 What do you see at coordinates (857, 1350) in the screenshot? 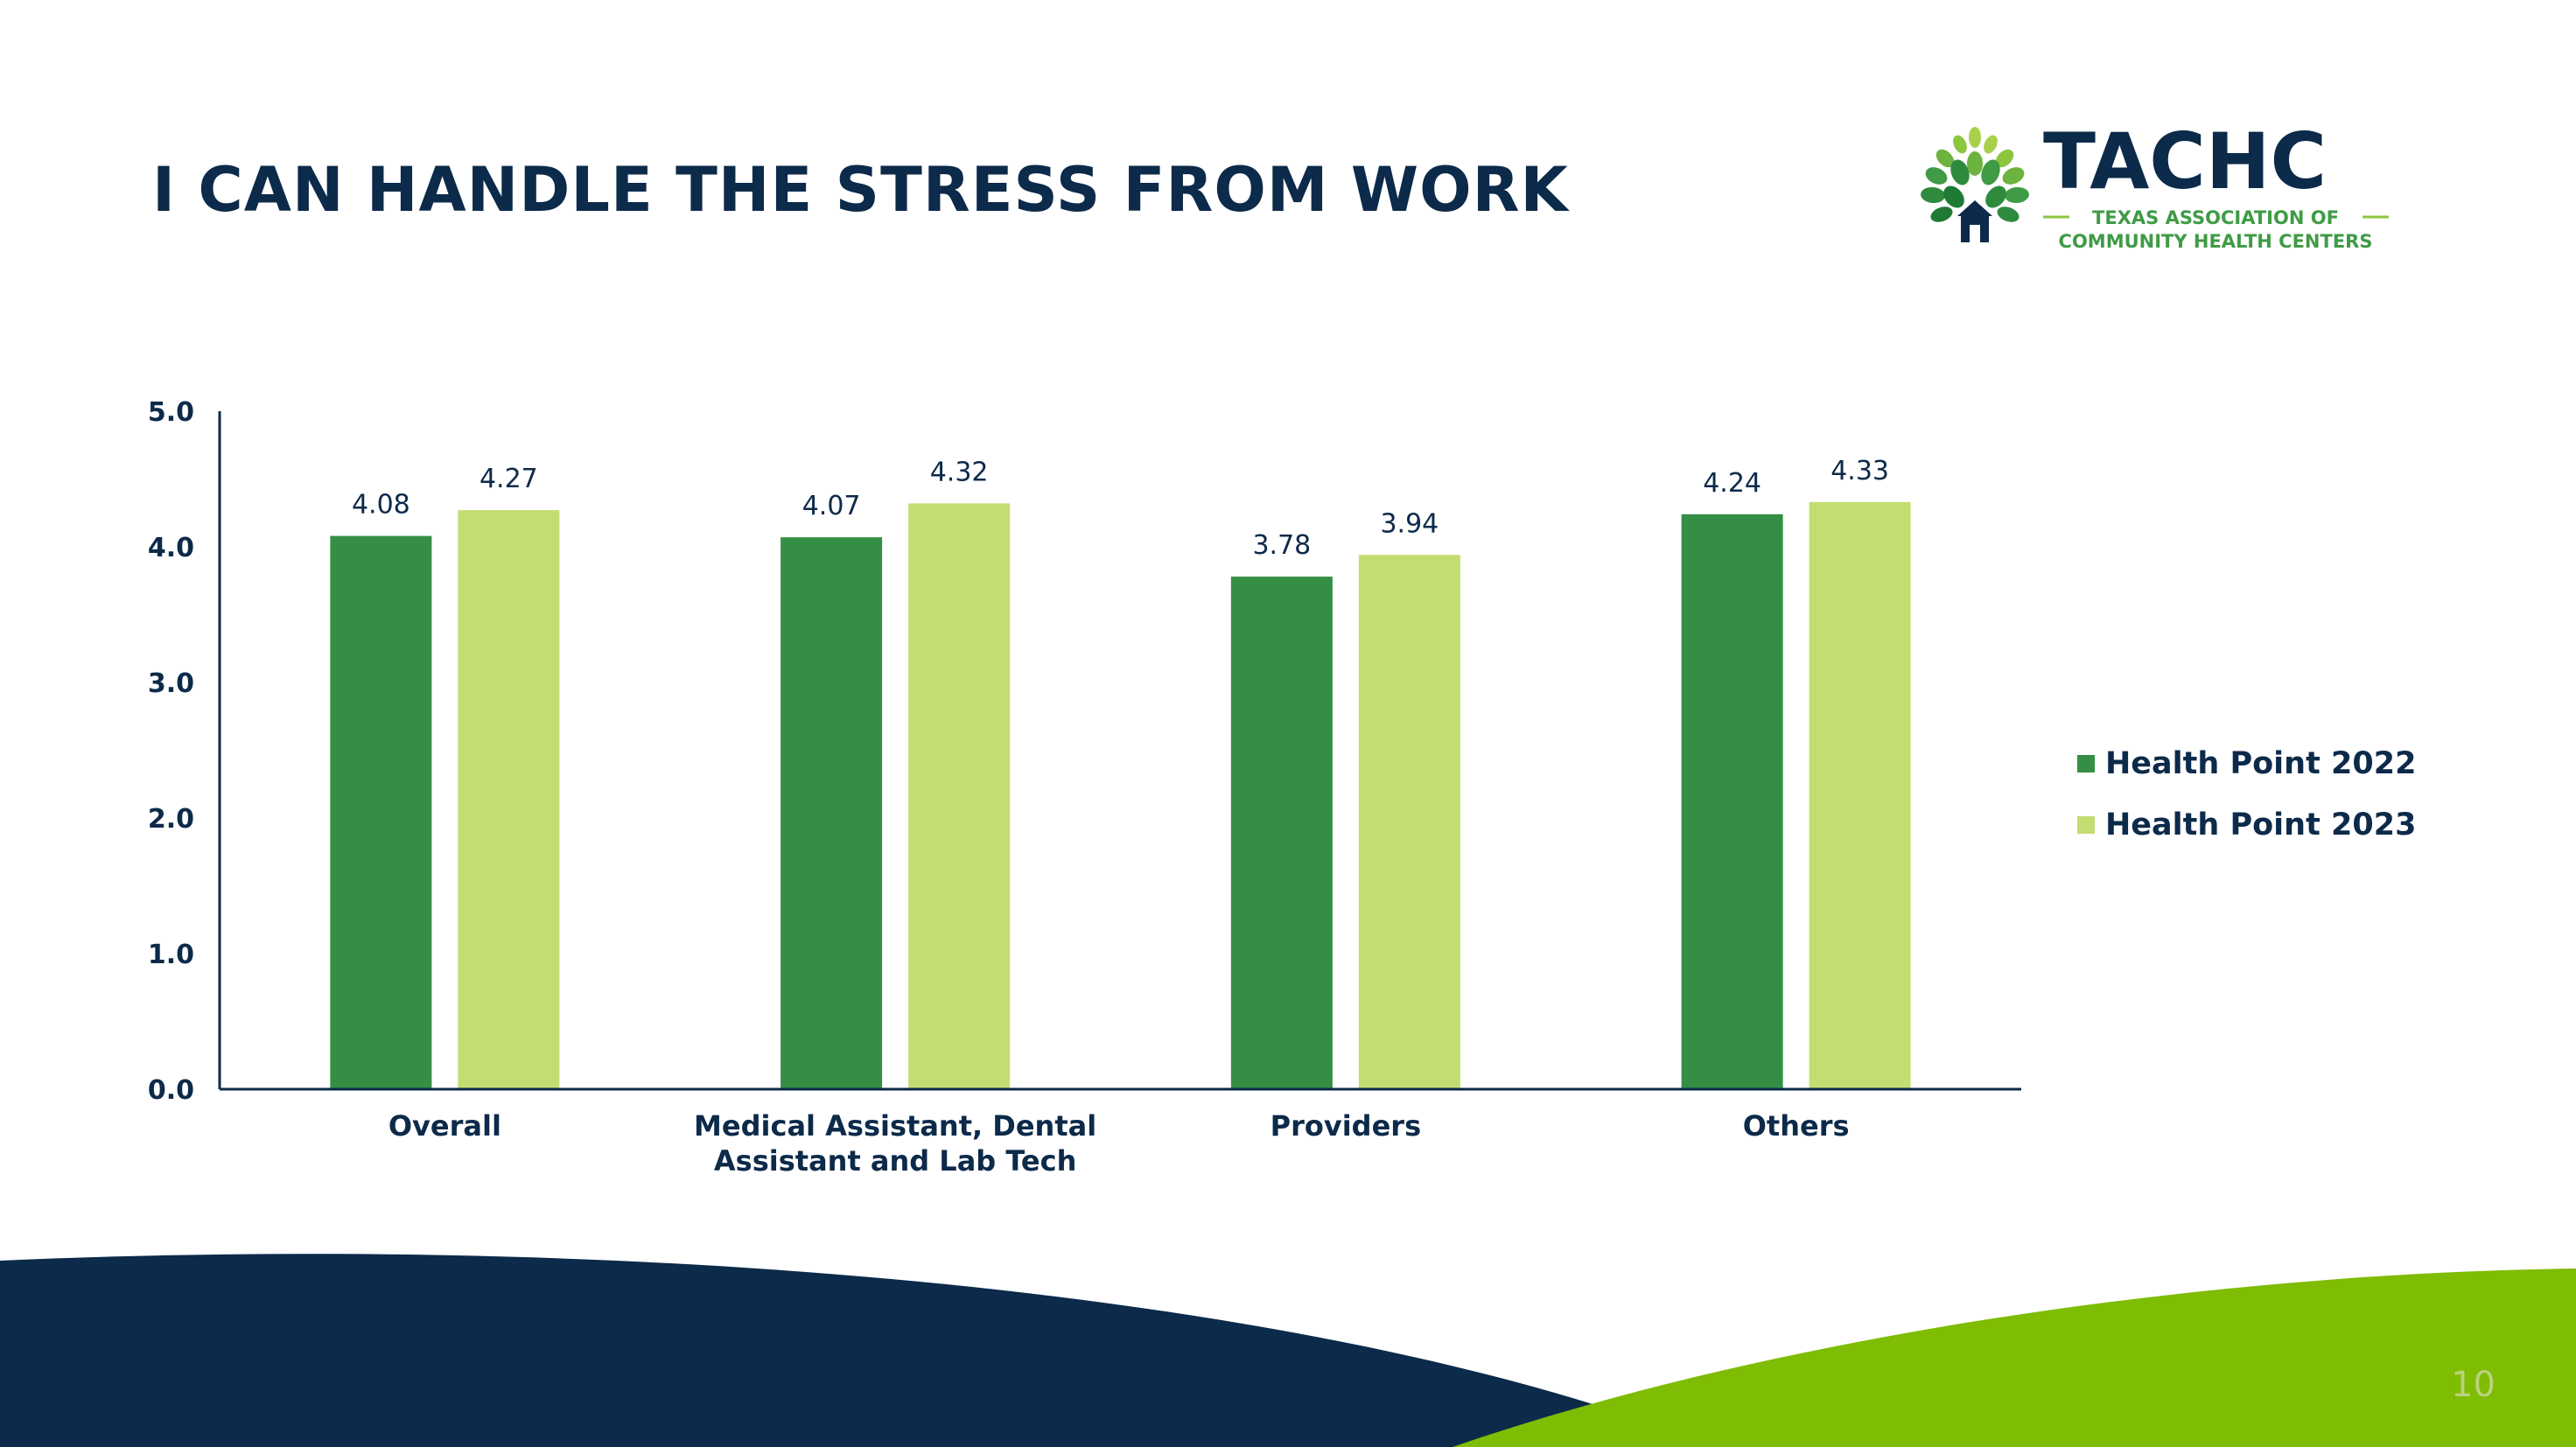
I see `navy-wave` at bounding box center [857, 1350].